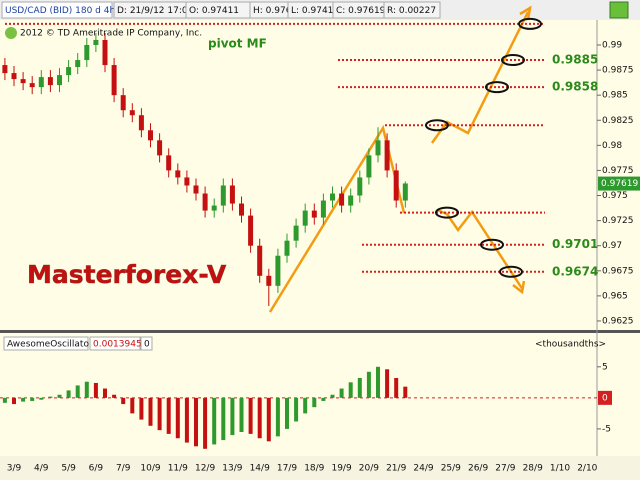 The width and height of the screenshot is (640, 480). Describe the element at coordinates (612, 246) in the screenshot. I see `y-tick-label: 0.97` at that location.